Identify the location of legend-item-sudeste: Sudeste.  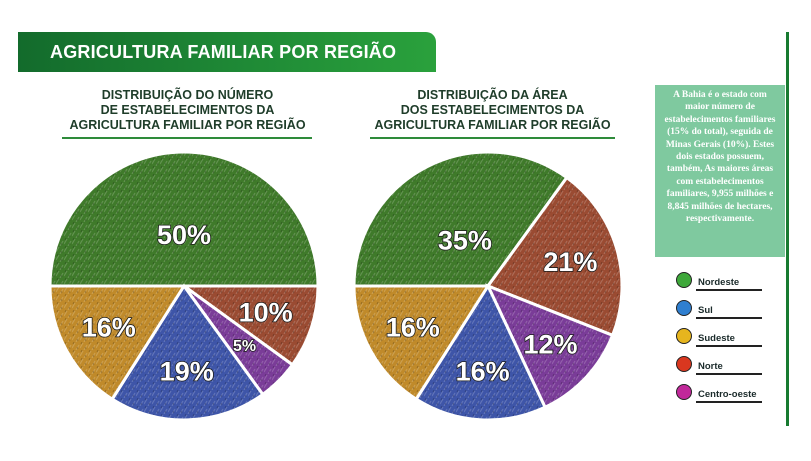
(719, 338).